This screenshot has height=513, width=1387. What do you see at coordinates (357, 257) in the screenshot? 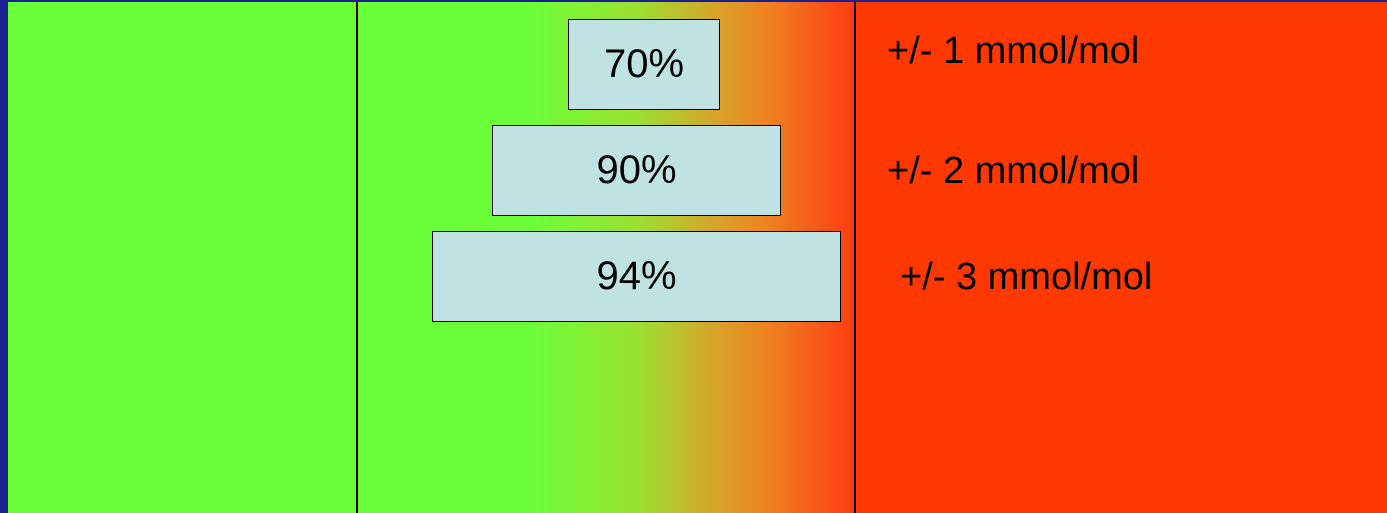
I see `left-divider` at bounding box center [357, 257].